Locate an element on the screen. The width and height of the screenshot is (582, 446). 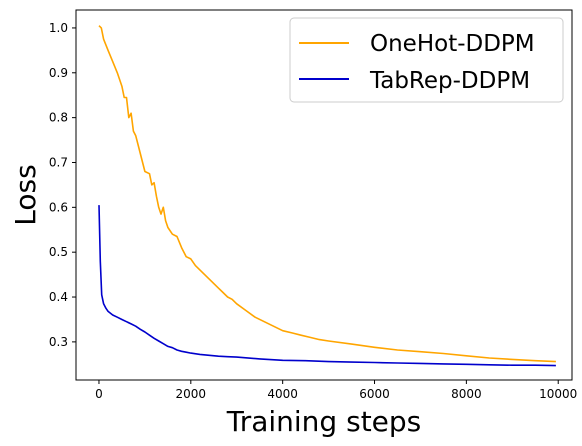
x-tick-label: 4000 is located at coordinates (282, 394).